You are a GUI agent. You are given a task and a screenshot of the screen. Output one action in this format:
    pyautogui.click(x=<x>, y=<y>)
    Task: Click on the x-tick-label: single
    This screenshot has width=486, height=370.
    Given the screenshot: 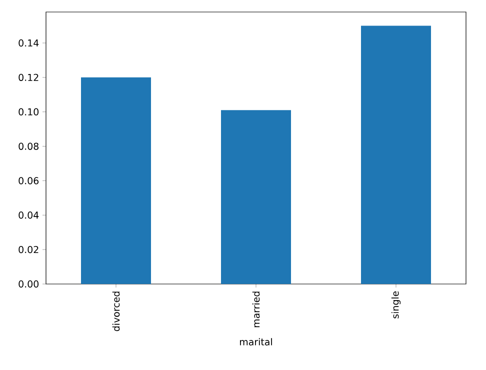 What is the action you would take?
    pyautogui.click(x=396, y=304)
    